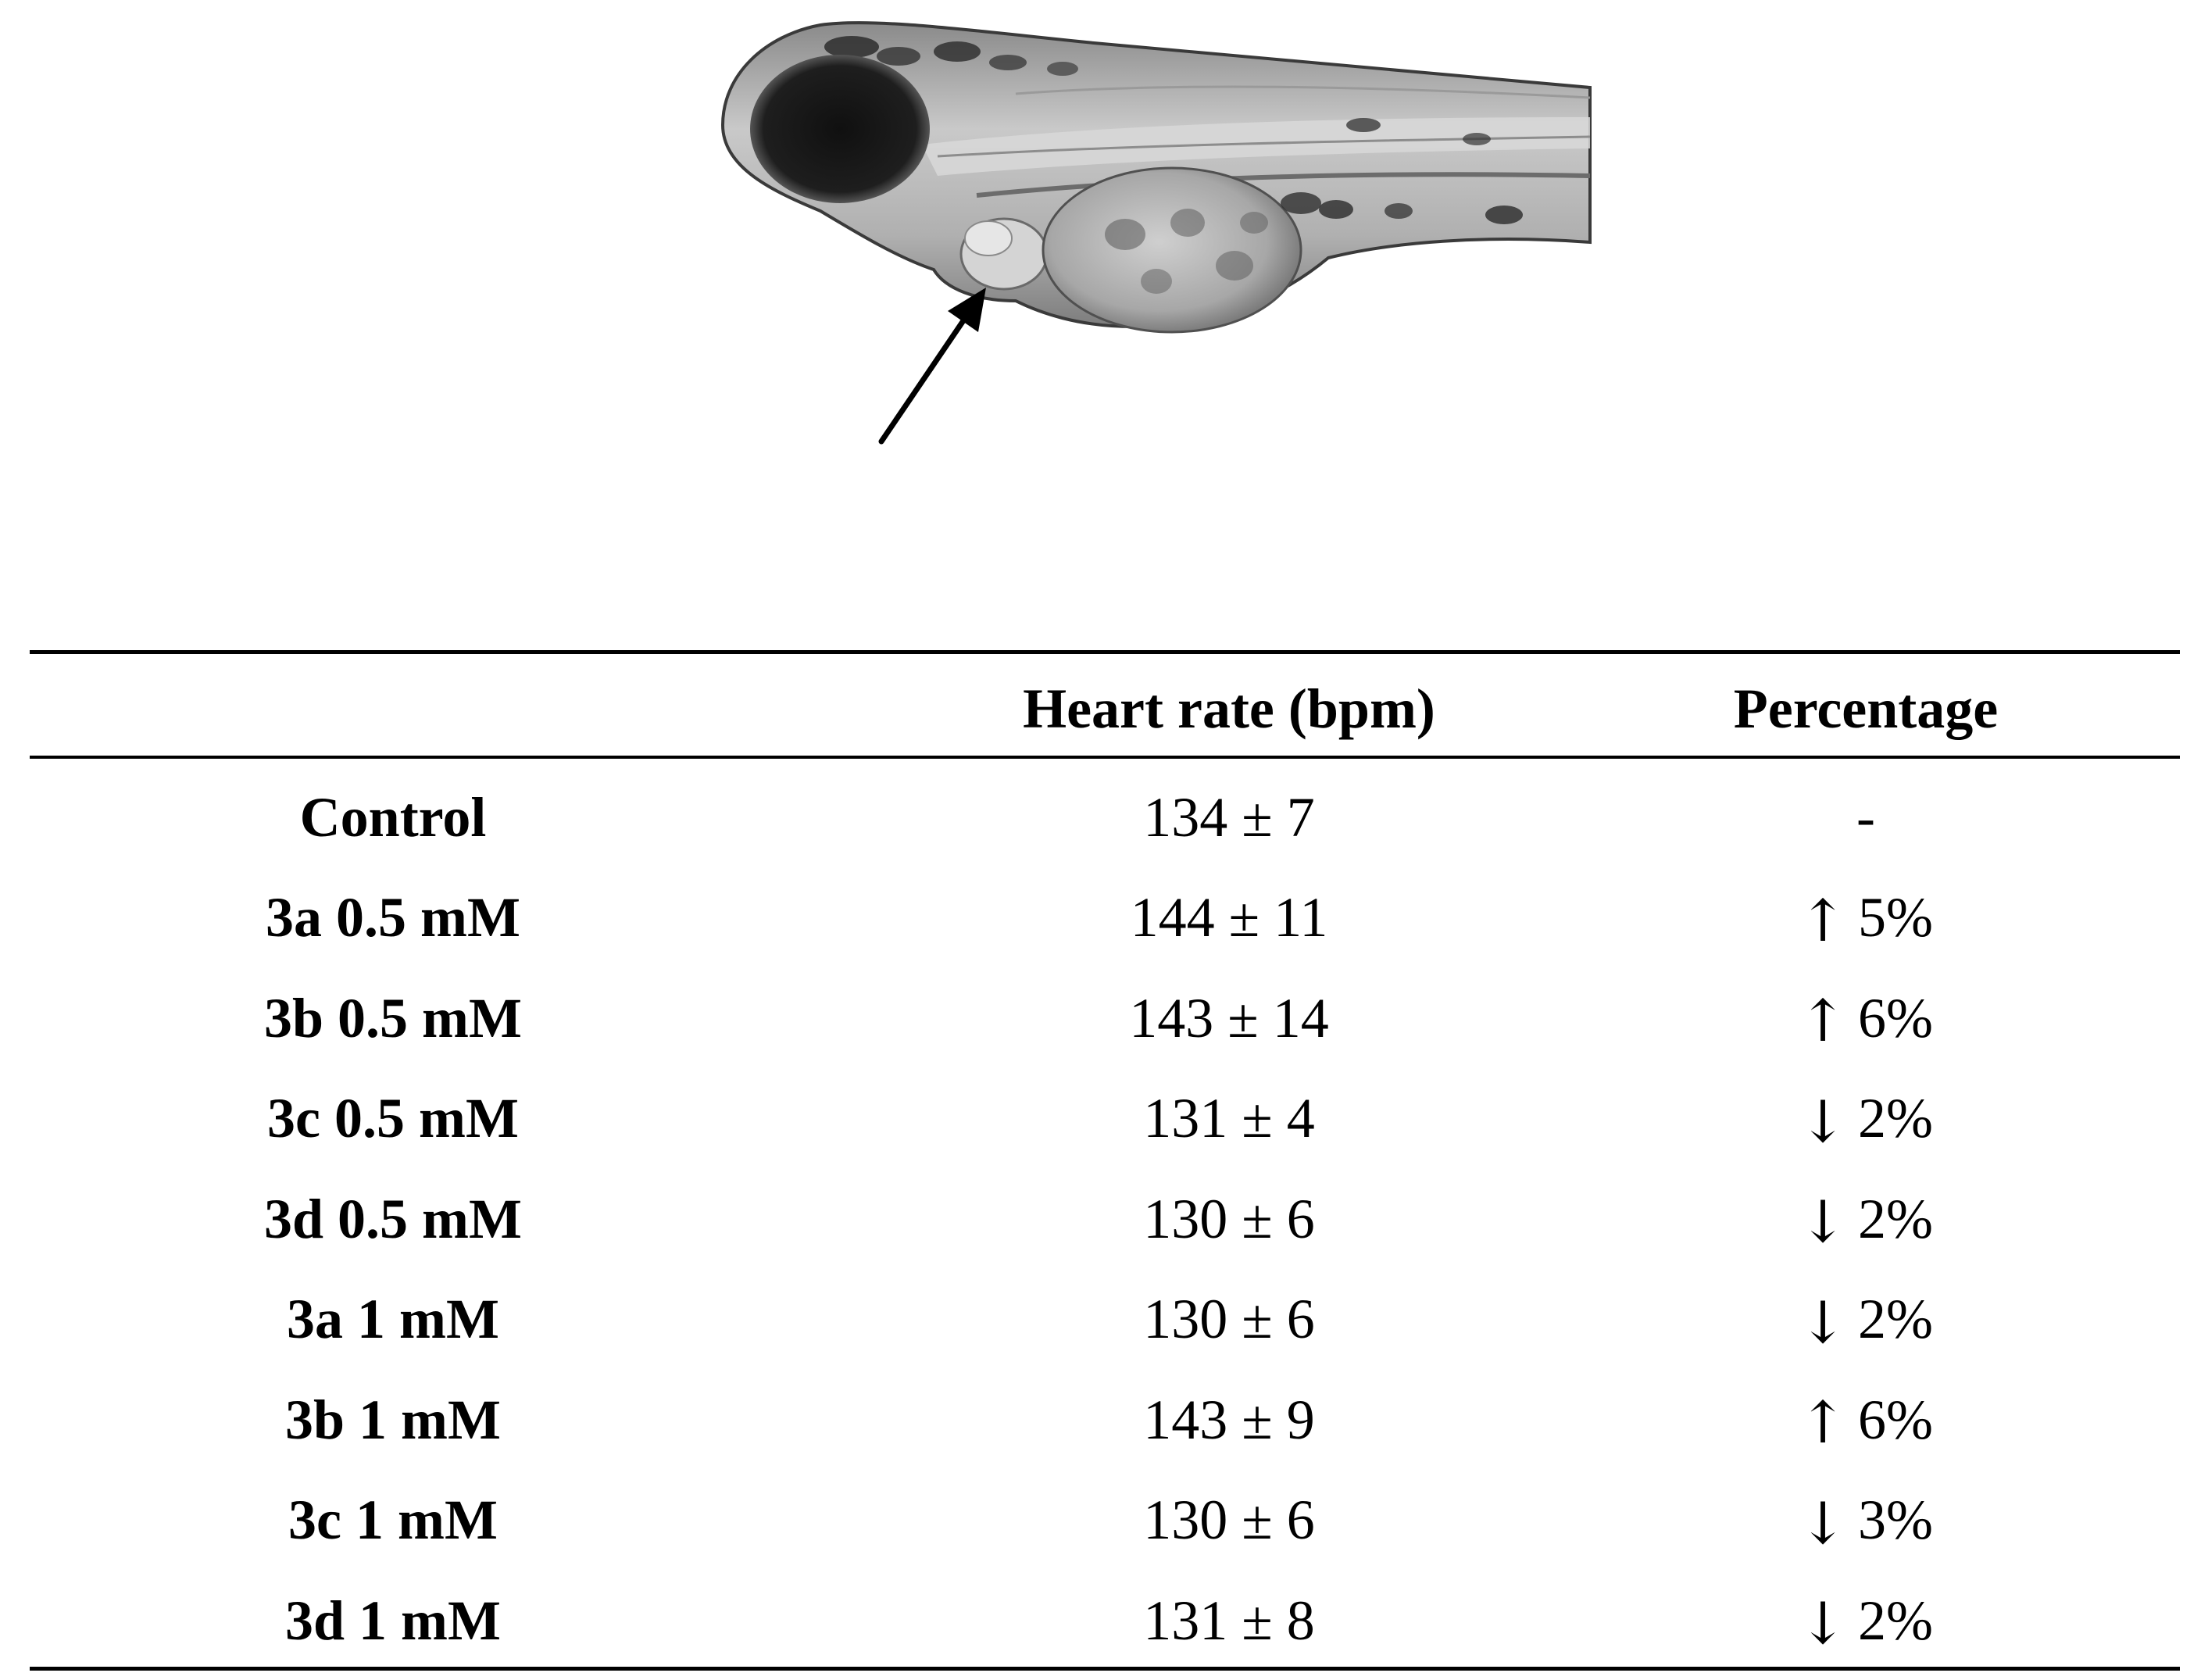  I want to click on table-row: 3b 1 mM 143 ± 9 ↑ 6%, so click(1105, 1420).